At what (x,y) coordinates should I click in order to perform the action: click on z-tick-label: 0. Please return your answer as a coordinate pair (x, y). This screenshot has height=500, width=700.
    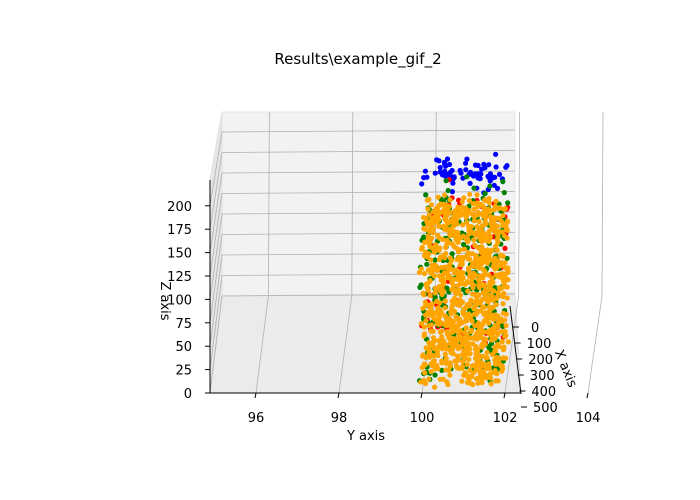
    Looking at the image, I should click on (188, 394).